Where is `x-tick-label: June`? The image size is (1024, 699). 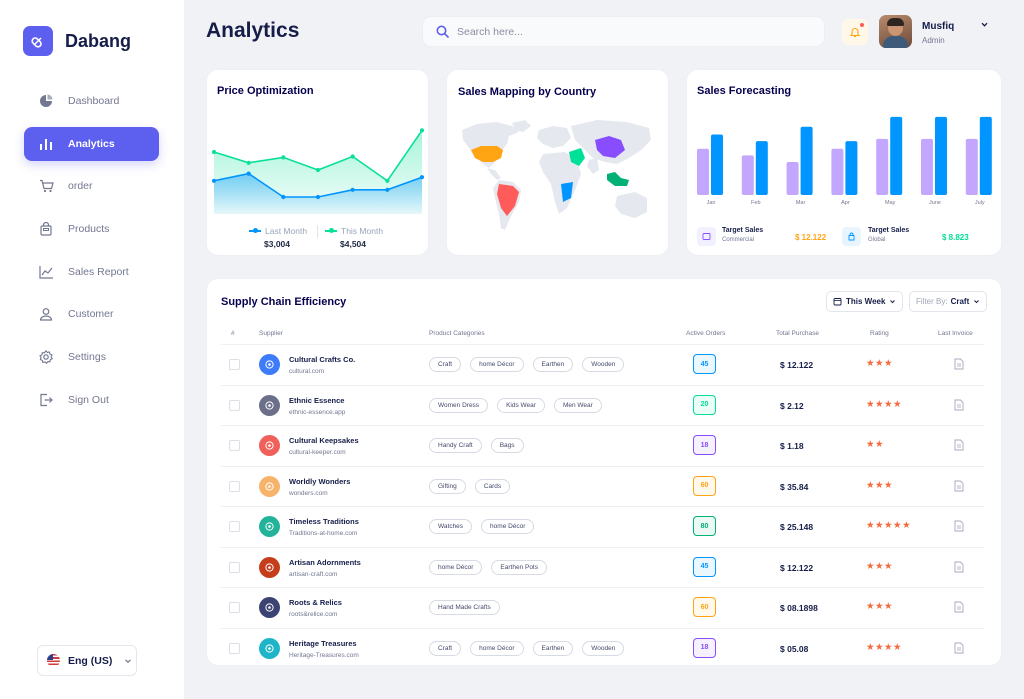 x-tick-label: June is located at coordinates (935, 203).